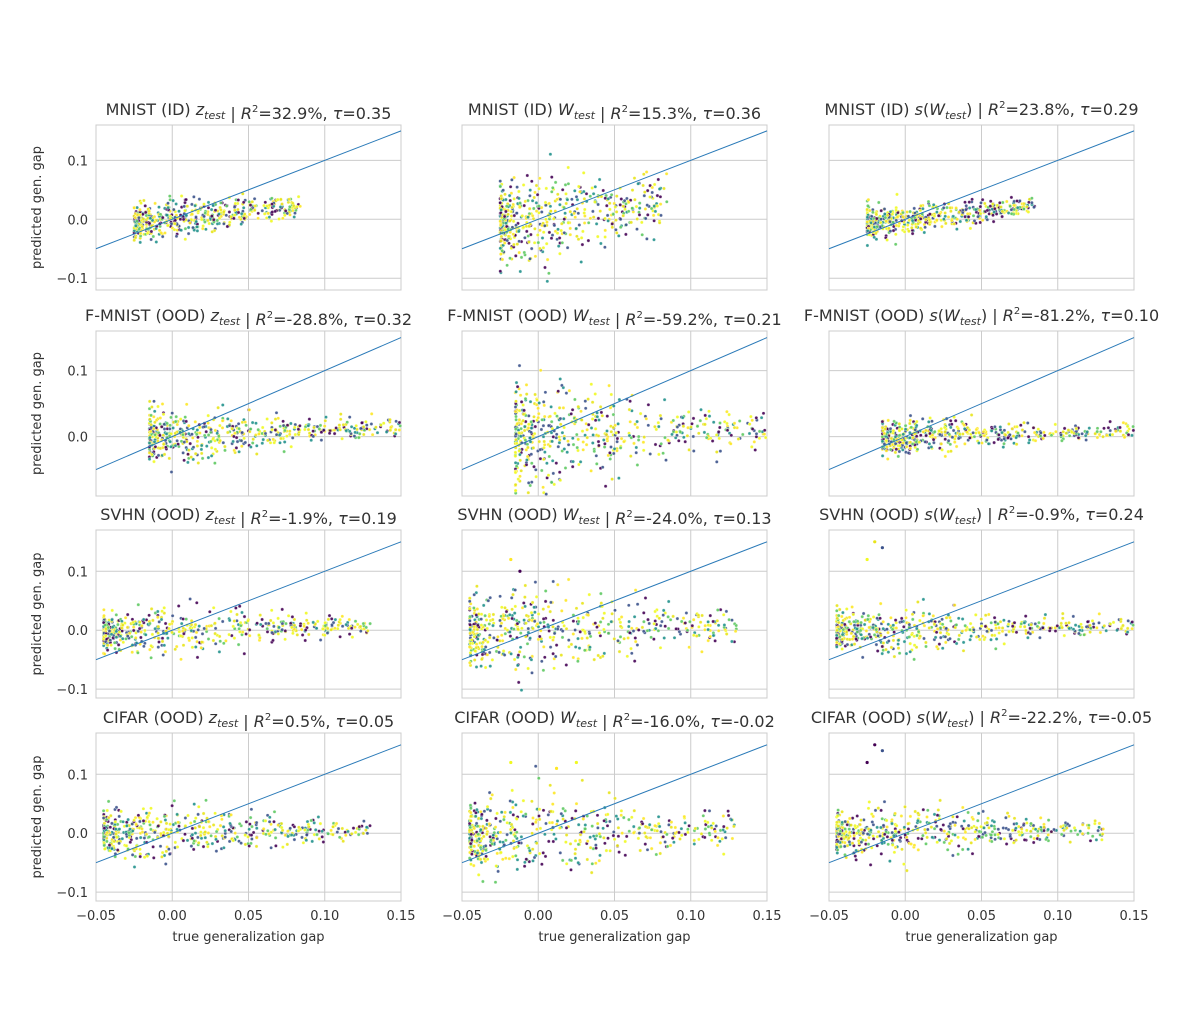 This screenshot has height=1021, width=1196. I want to click on y-tick-label: 0.1, so click(77, 372).